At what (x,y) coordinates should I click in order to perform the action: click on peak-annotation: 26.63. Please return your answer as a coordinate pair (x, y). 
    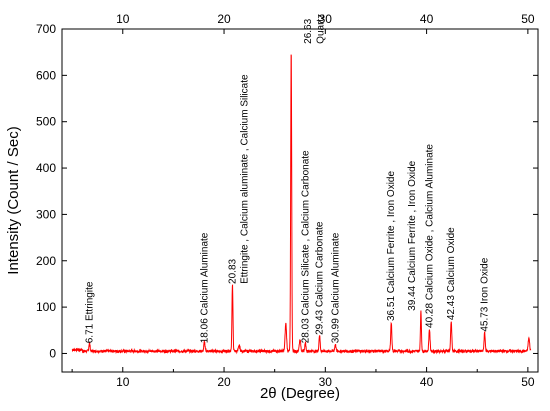
    Looking at the image, I should click on (308, 30).